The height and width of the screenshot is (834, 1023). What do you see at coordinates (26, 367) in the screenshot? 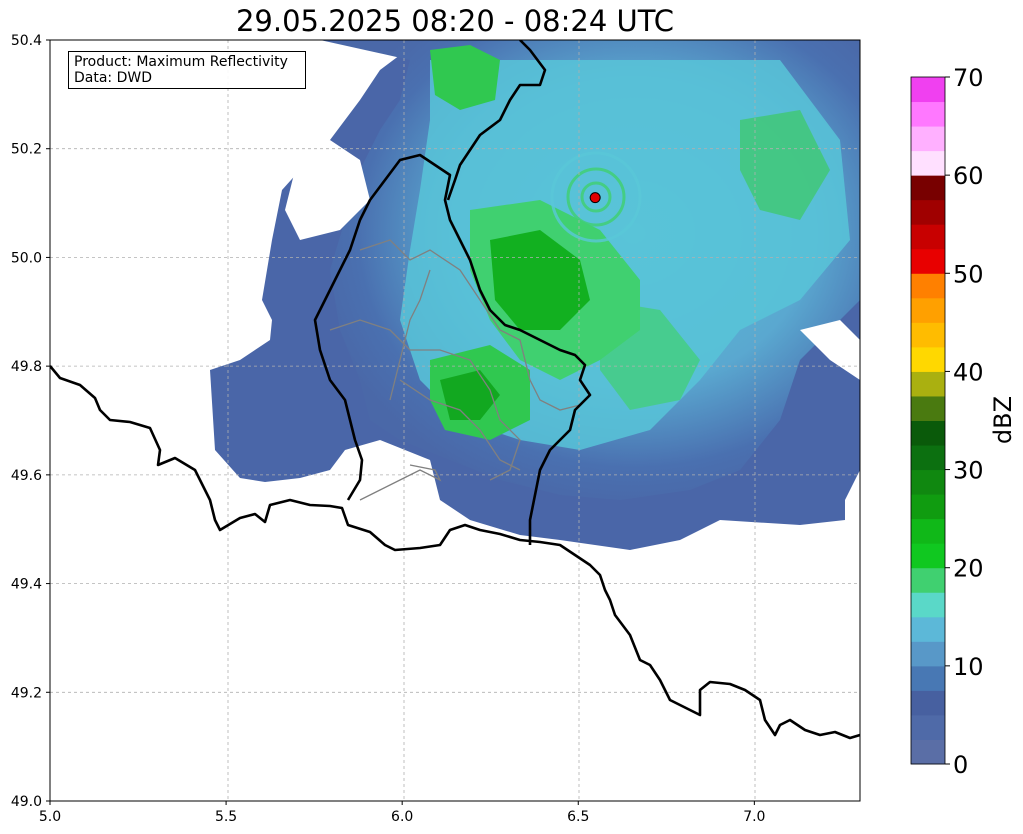
I see `y-tick-label: 49.8` at bounding box center [26, 367].